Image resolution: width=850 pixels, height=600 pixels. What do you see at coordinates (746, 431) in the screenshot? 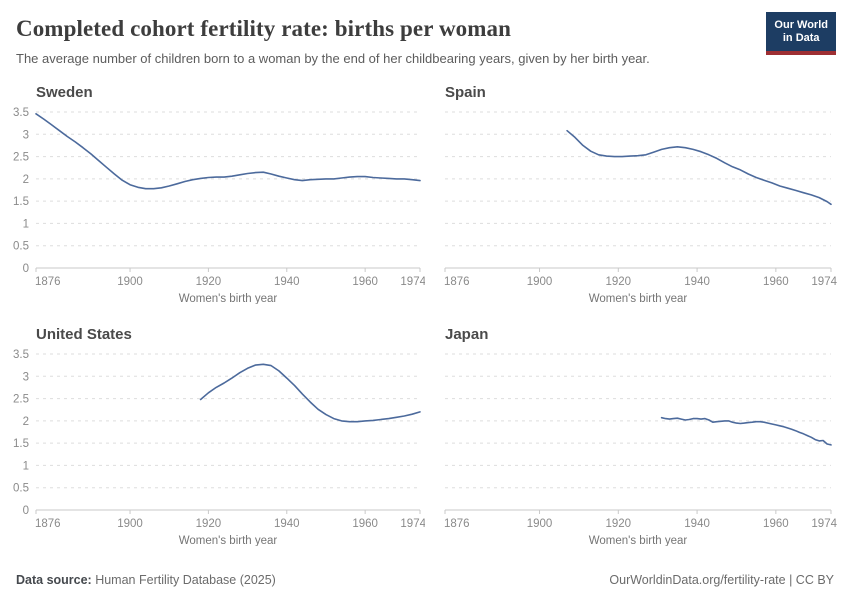
I see `series-line-japan` at bounding box center [746, 431].